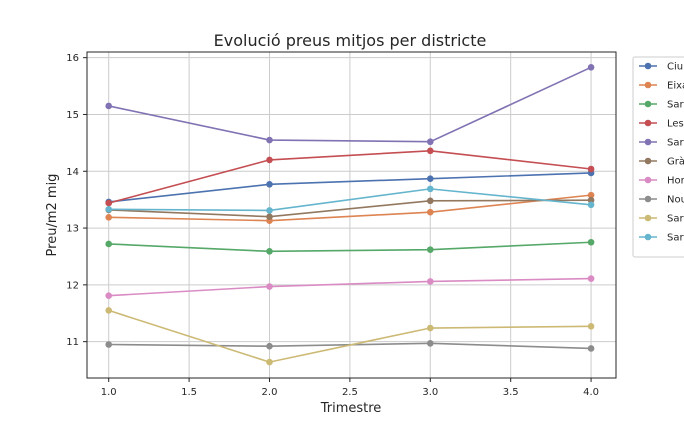 This screenshot has width=684, height=432. What do you see at coordinates (72, 229) in the screenshot?
I see `y-tick-label: 13` at bounding box center [72, 229].